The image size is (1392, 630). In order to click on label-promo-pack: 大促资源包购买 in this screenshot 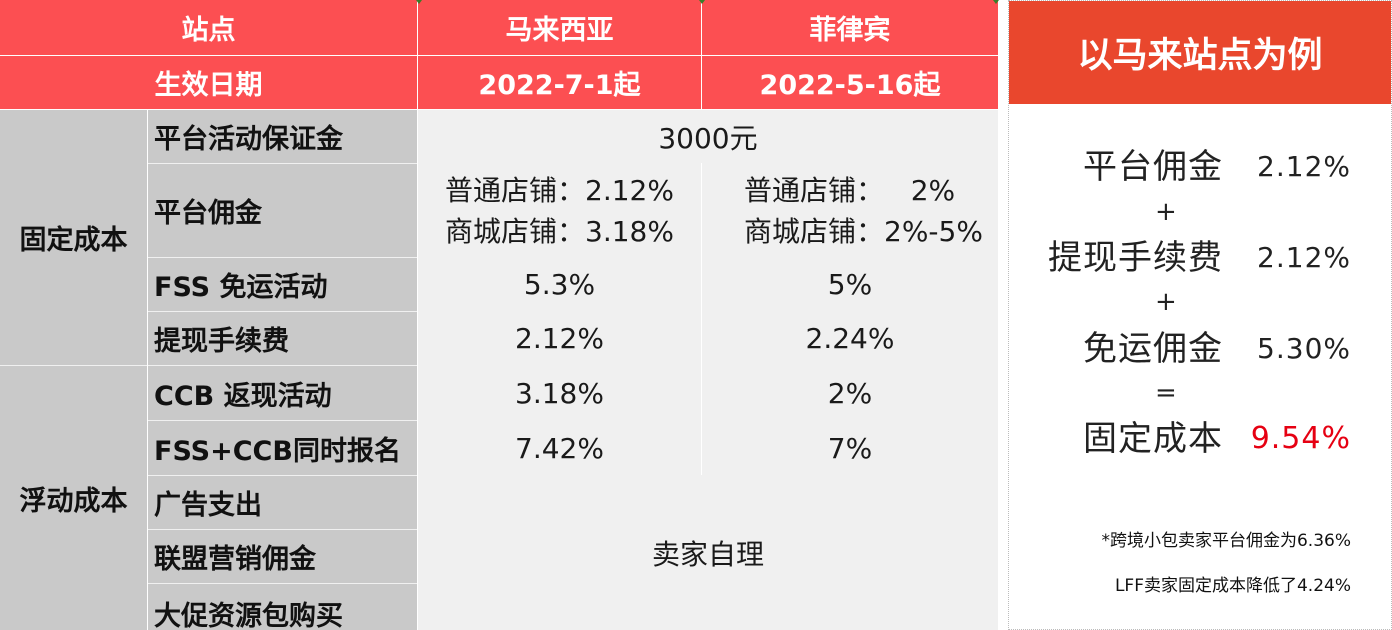, I will do `click(282, 607)`.